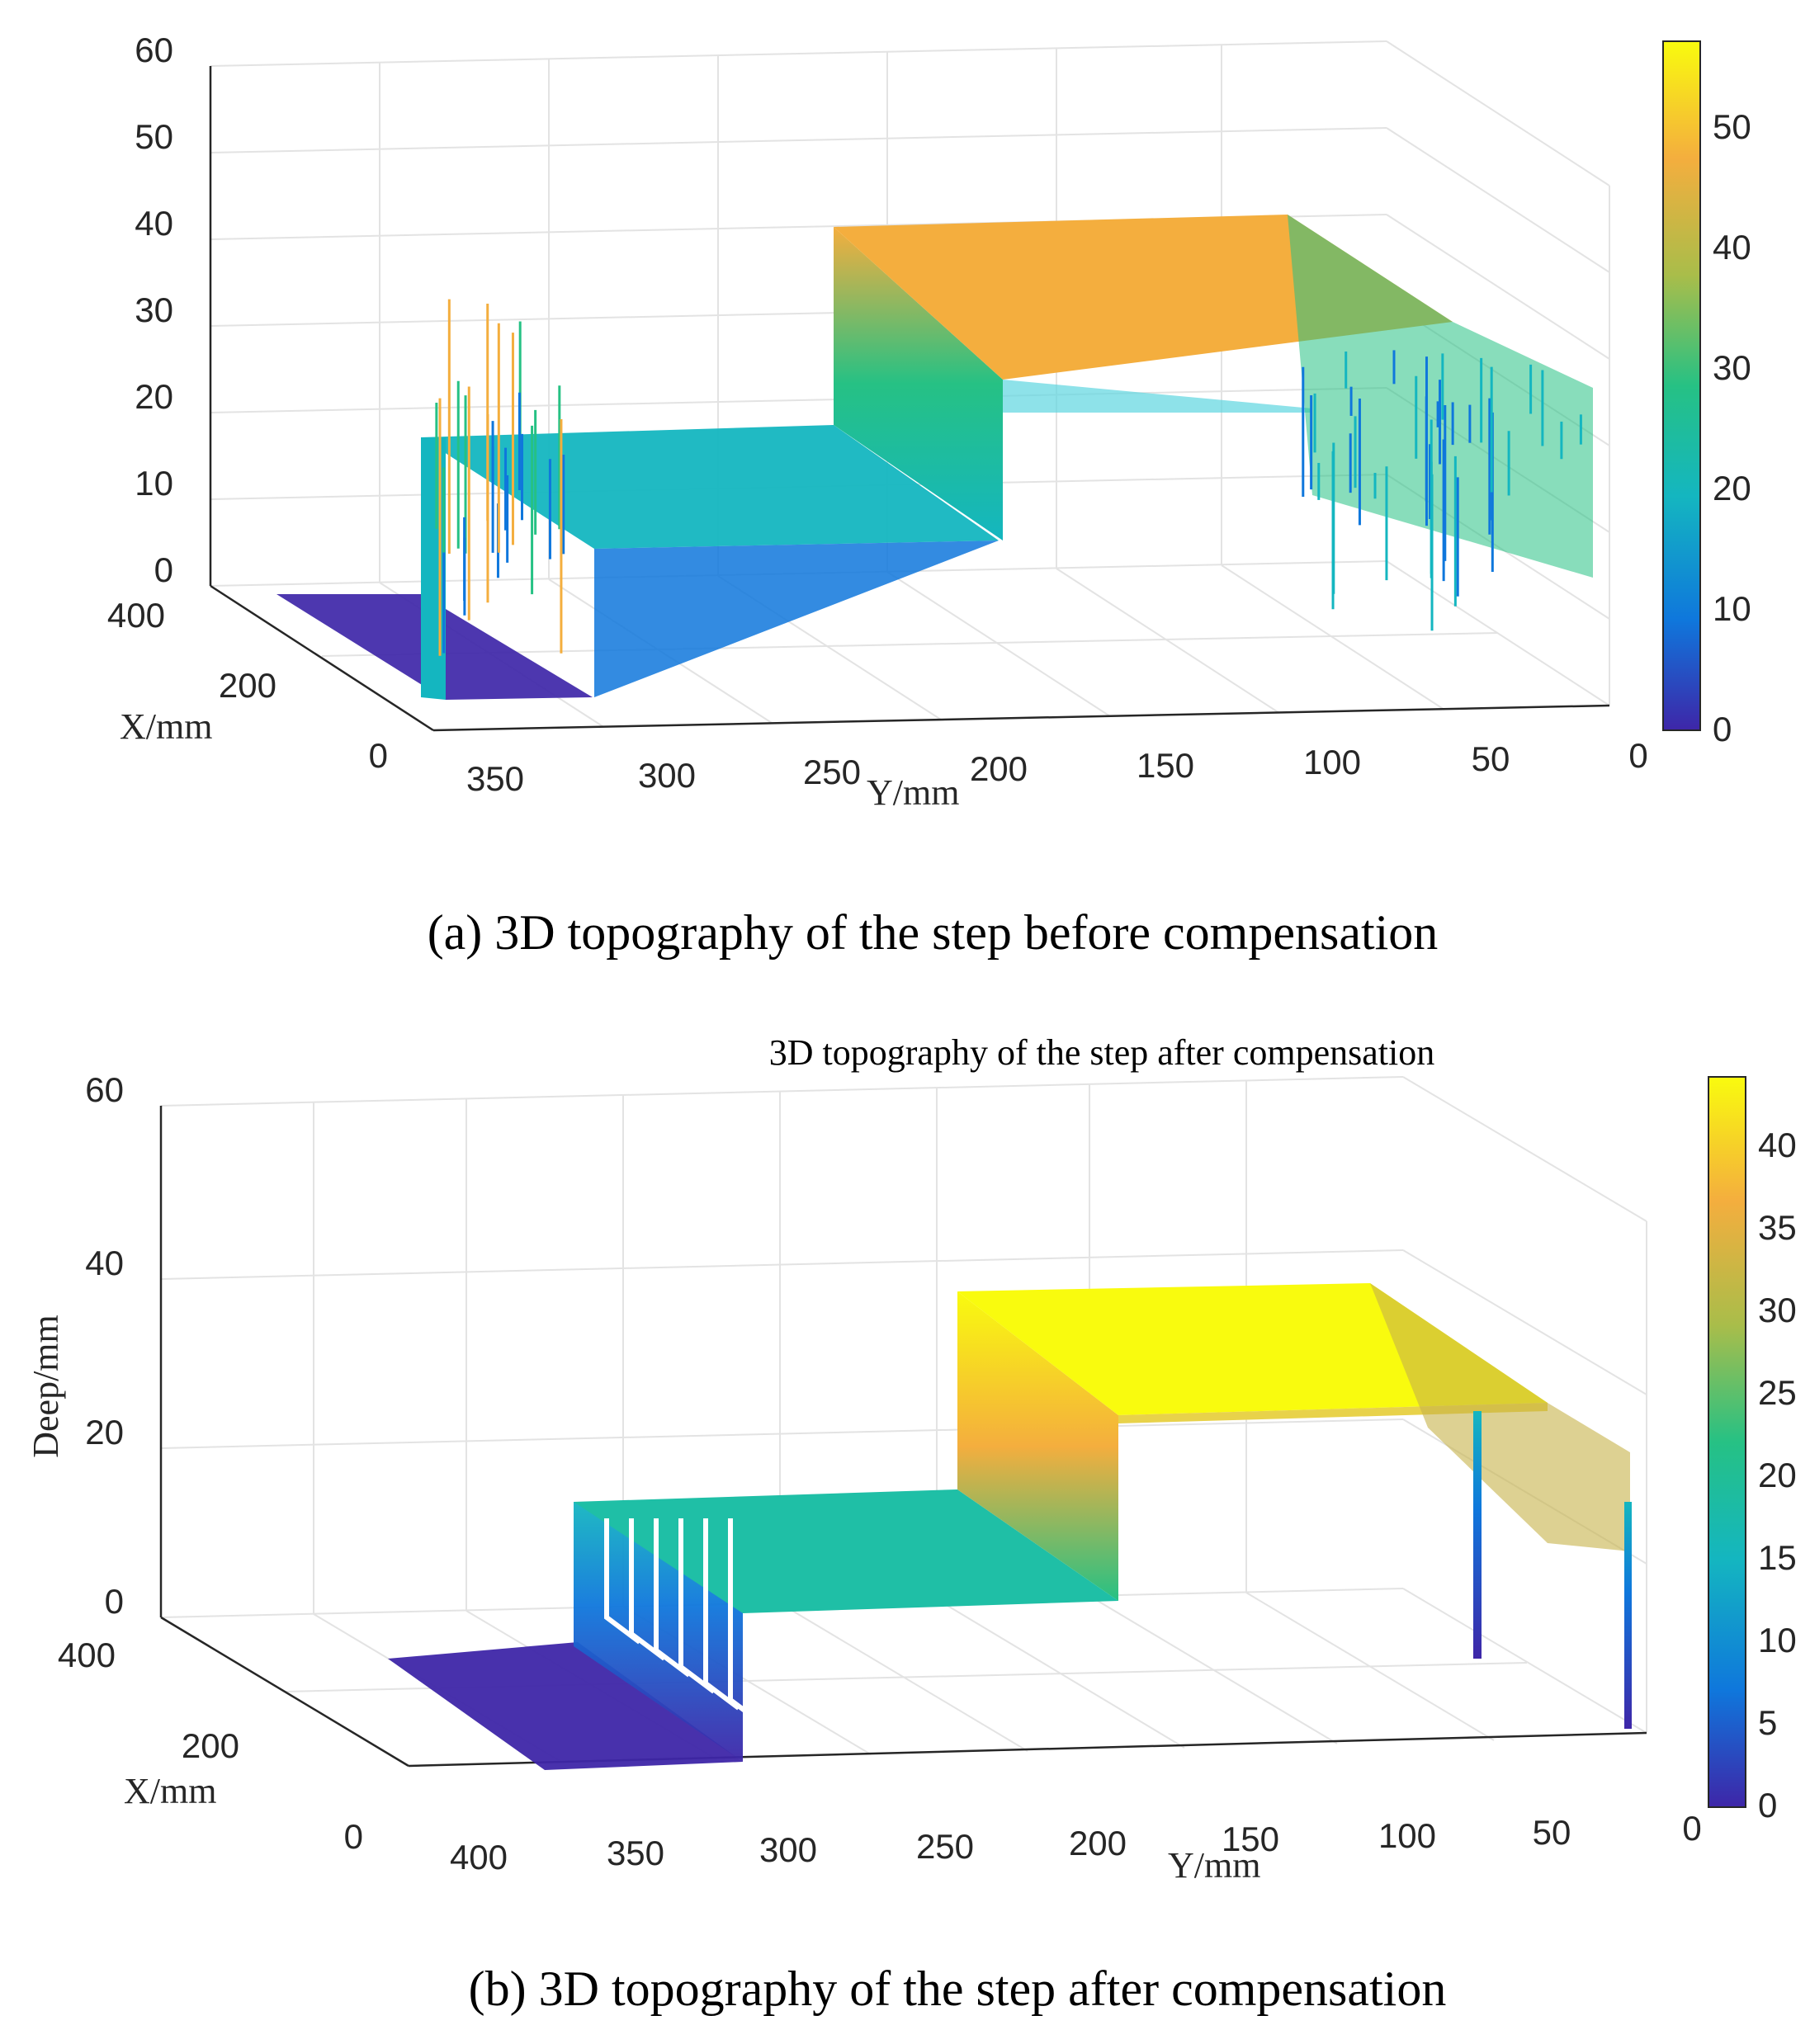  Describe the element at coordinates (434, 568) in the screenshot. I see `riser-1-a` at that location.